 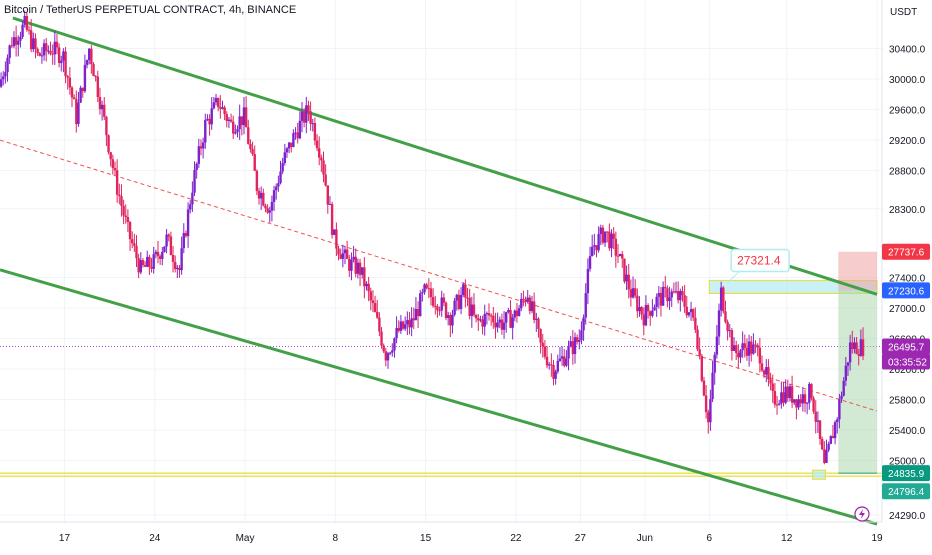 I want to click on time-axis: 17 24 May 8 15 22 27 Jun 6 12 19, so click(x=441, y=532).